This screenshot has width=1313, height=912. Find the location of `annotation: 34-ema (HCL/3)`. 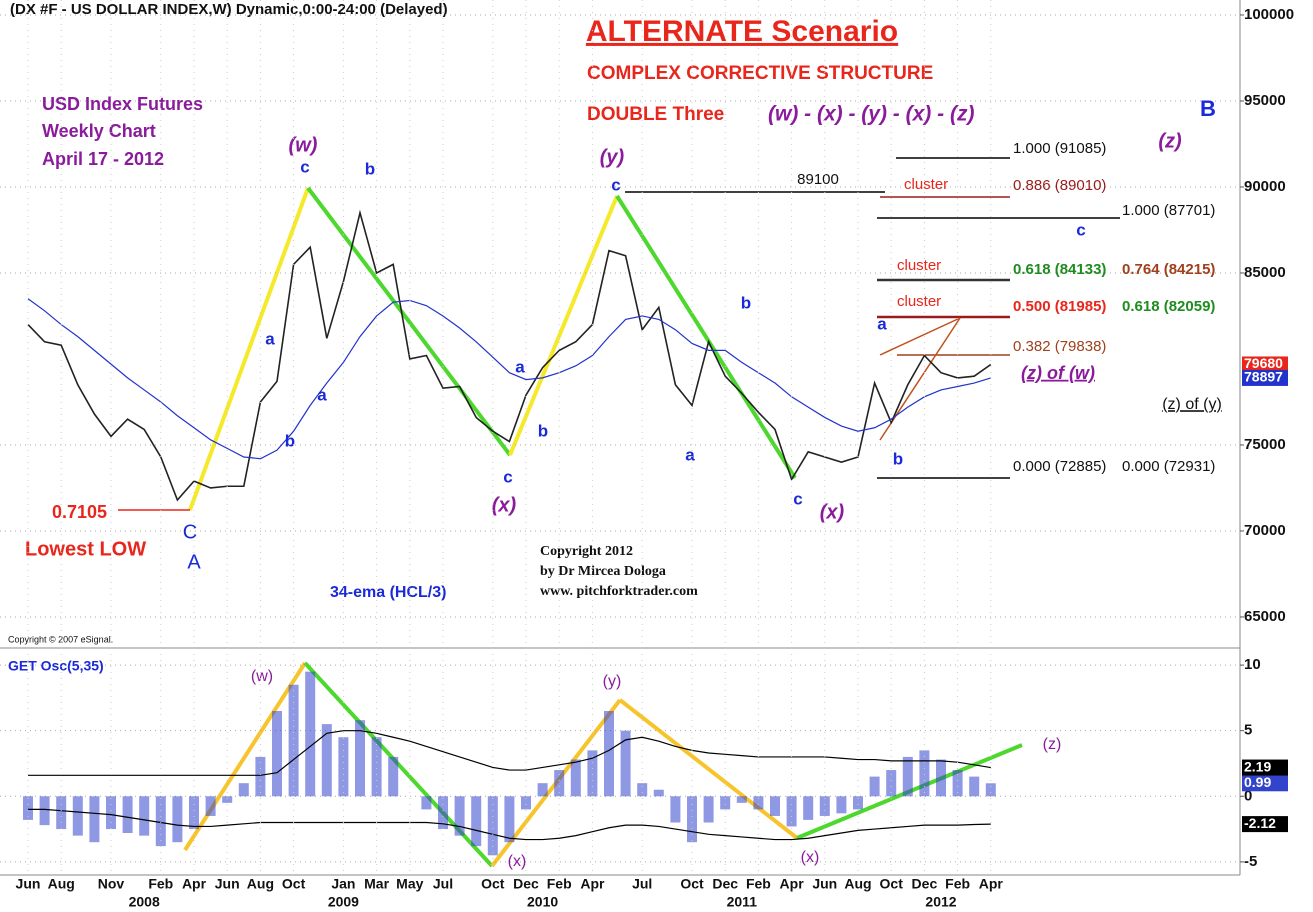

annotation: 34-ema (HCL/3) is located at coordinates (388, 592).